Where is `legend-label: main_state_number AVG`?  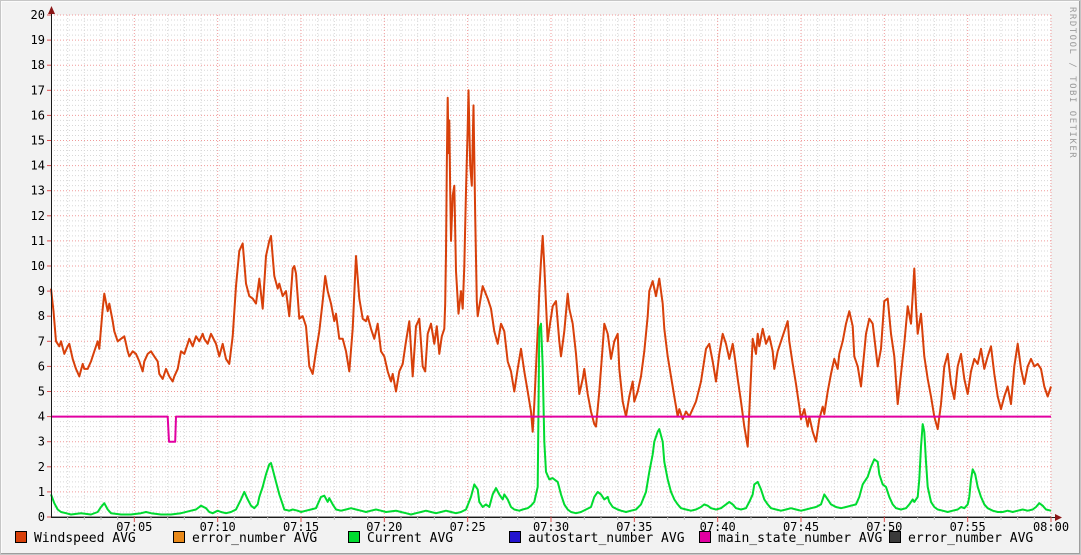 legend-label: main_state_number AVG is located at coordinates (800, 538).